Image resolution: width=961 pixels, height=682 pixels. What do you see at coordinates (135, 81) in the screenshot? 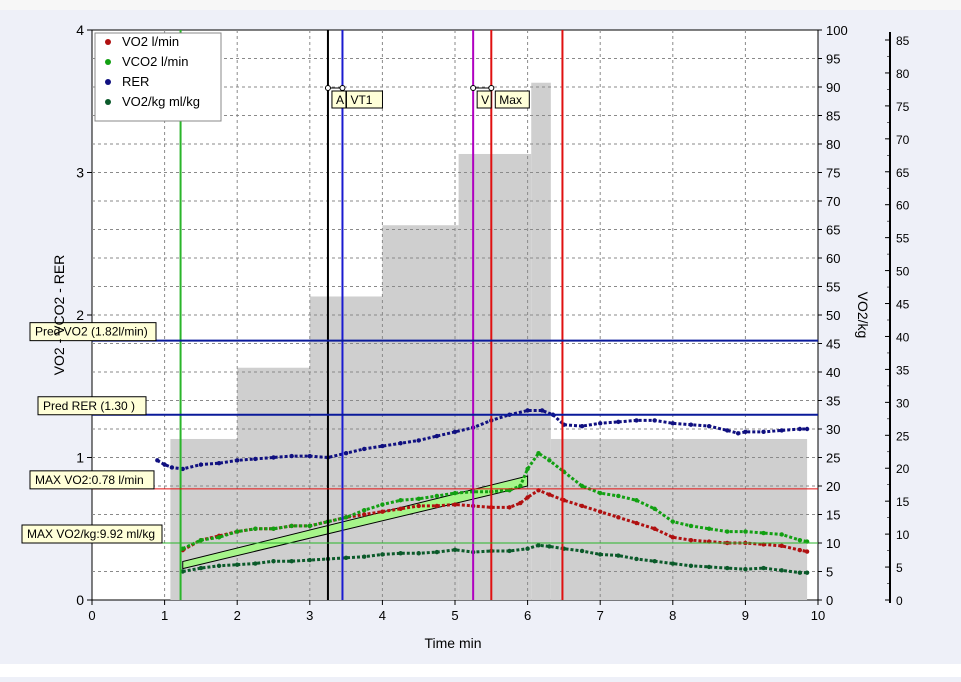
I see `legend-label: RER` at bounding box center [135, 81].